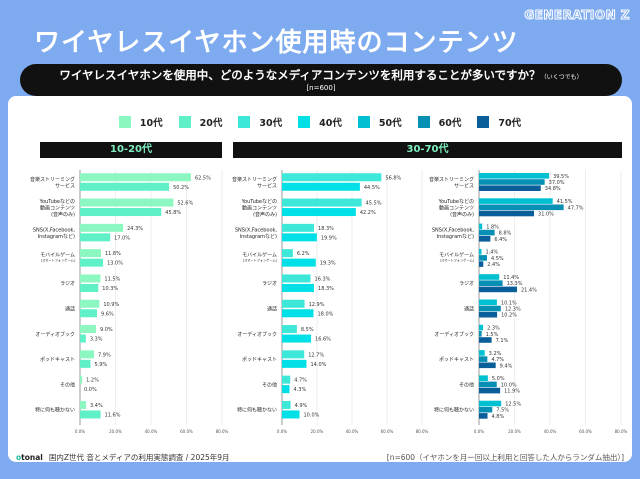 The width and height of the screenshot is (640, 479). What do you see at coordinates (515, 284) in the screenshot?
I see `data-label: 13.3%` at bounding box center [515, 284].